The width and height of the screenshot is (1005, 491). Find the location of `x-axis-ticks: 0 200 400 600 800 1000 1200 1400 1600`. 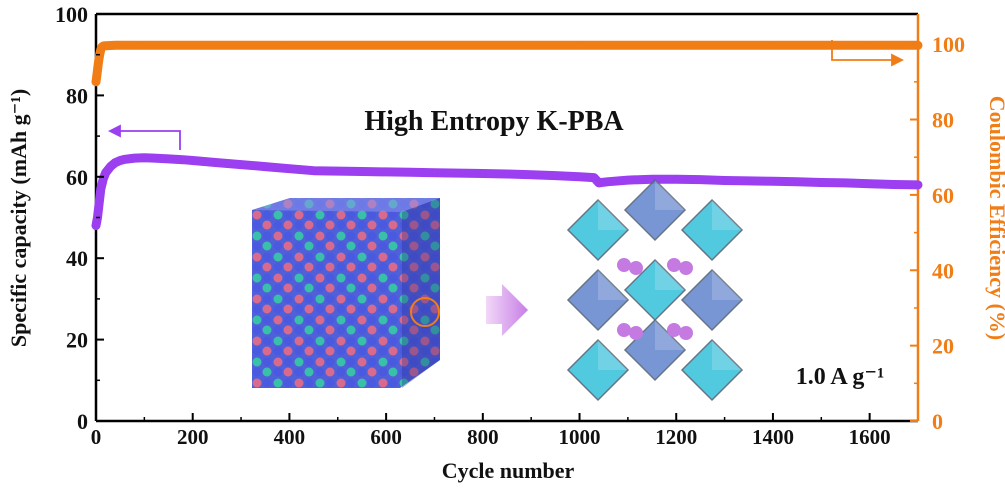

x-axis-ticks: 0 200 400 600 800 1000 1200 1400 1600 is located at coordinates (491, 431).